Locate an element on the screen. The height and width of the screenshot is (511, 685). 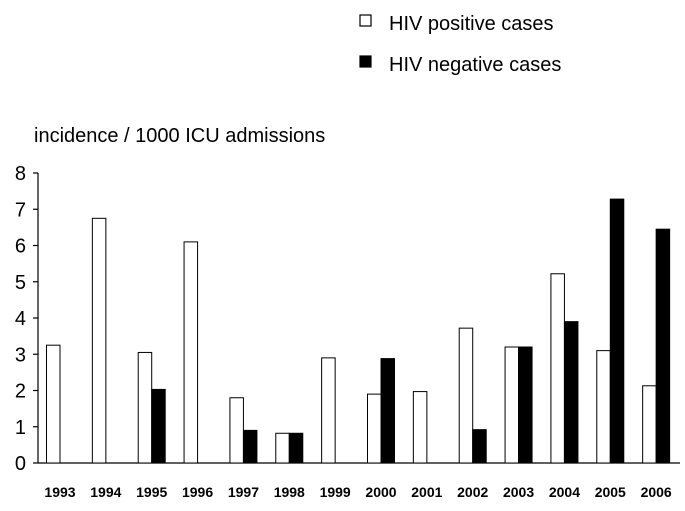
x-tick-label: 2006 is located at coordinates (656, 492).